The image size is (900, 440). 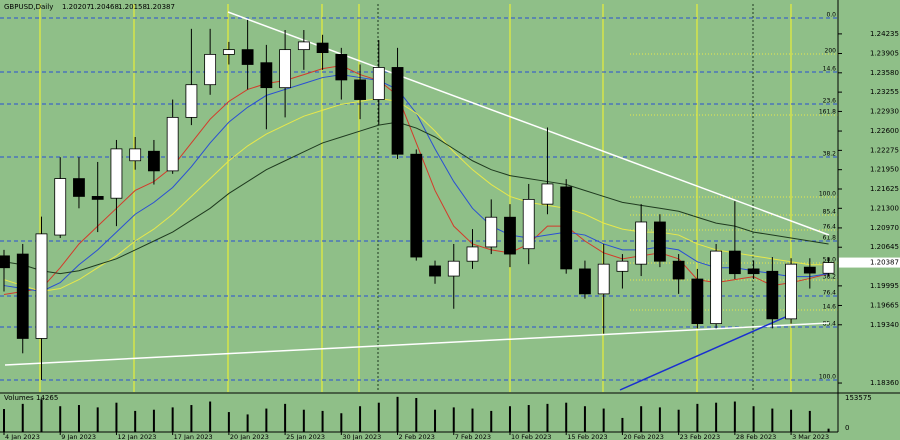 I want to click on header-open: 1.20207, so click(x=76, y=7).